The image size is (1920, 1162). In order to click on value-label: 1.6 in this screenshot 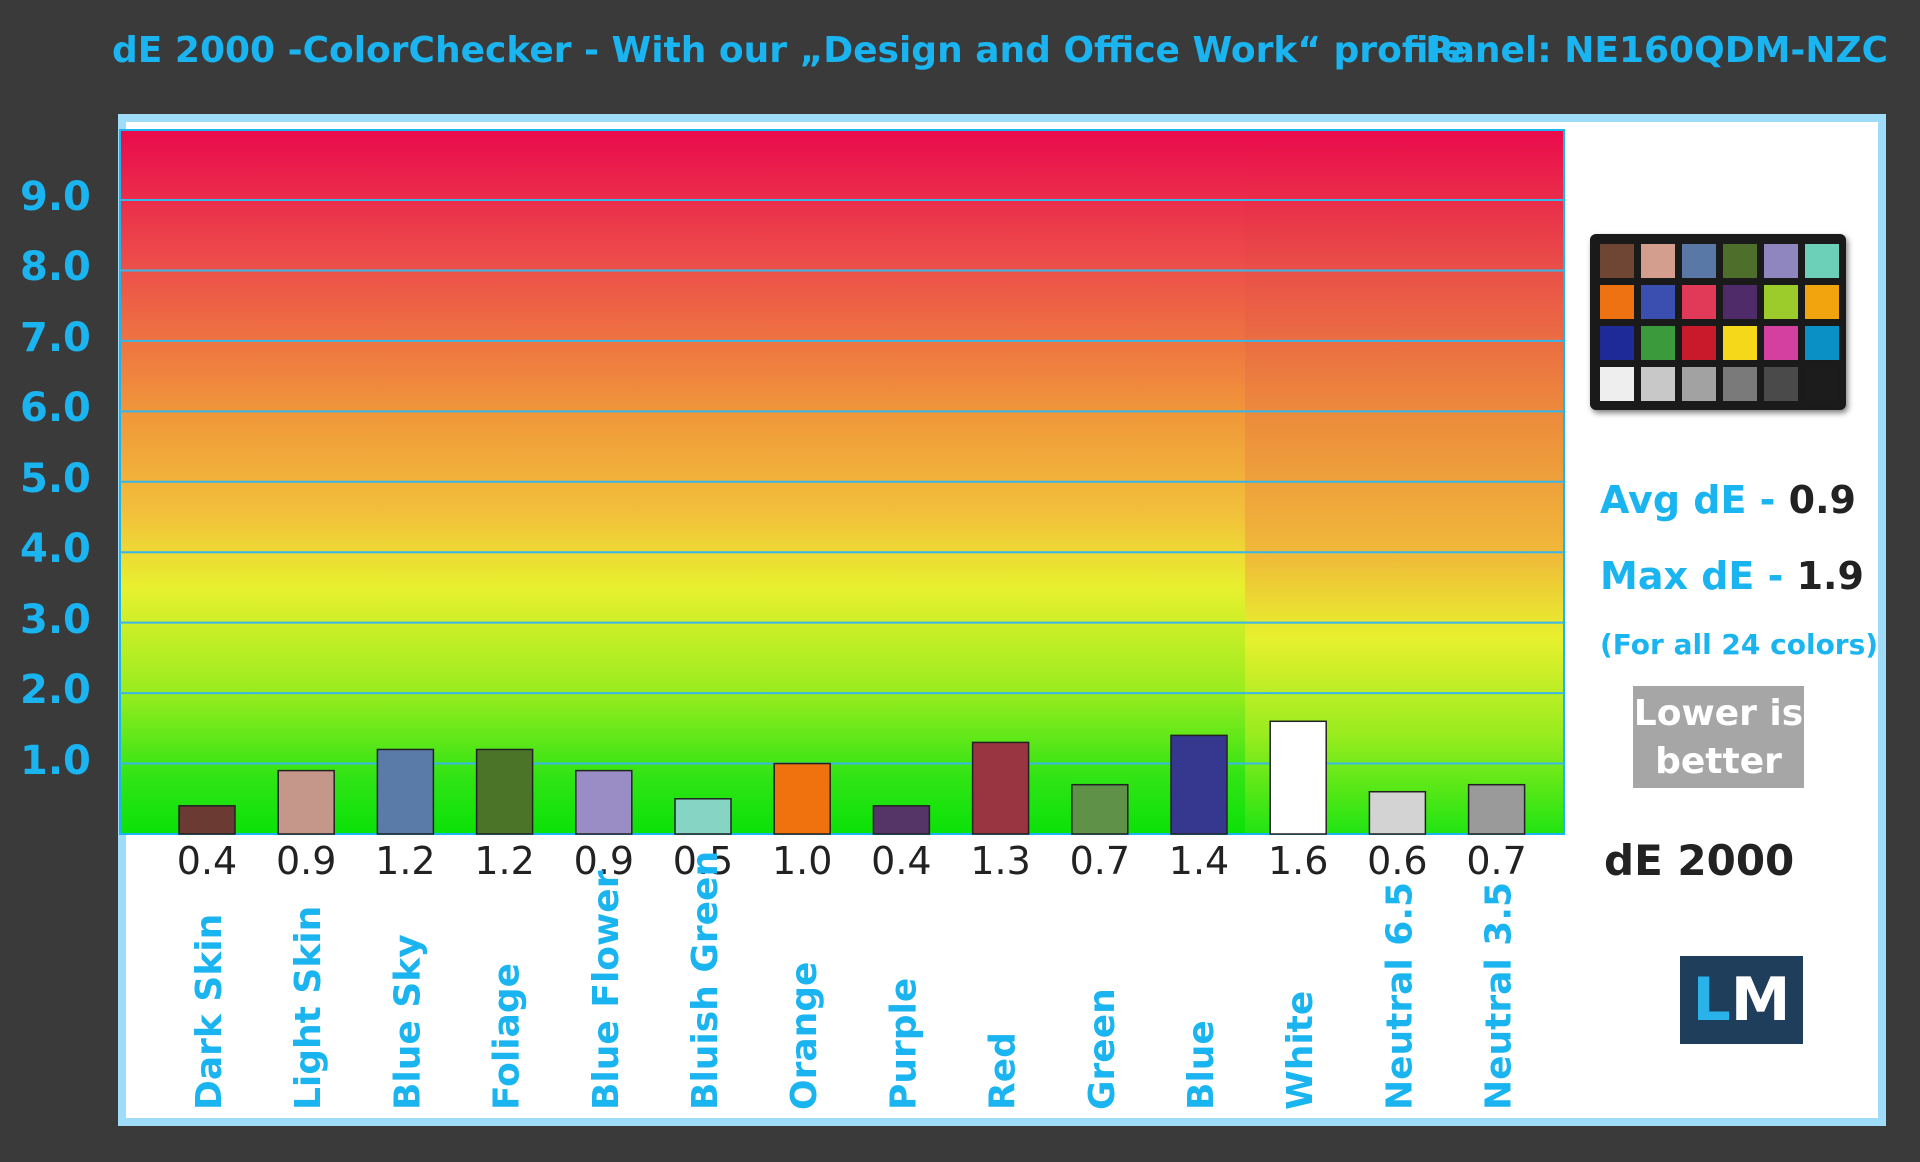, I will do `click(1298, 861)`.